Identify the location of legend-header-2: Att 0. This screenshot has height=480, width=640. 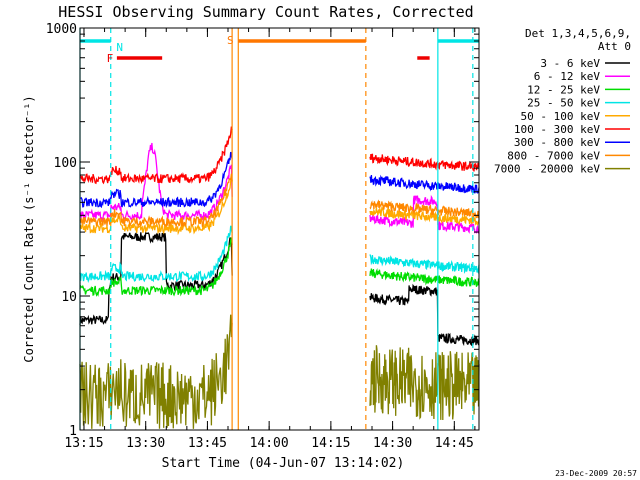
(614, 46).